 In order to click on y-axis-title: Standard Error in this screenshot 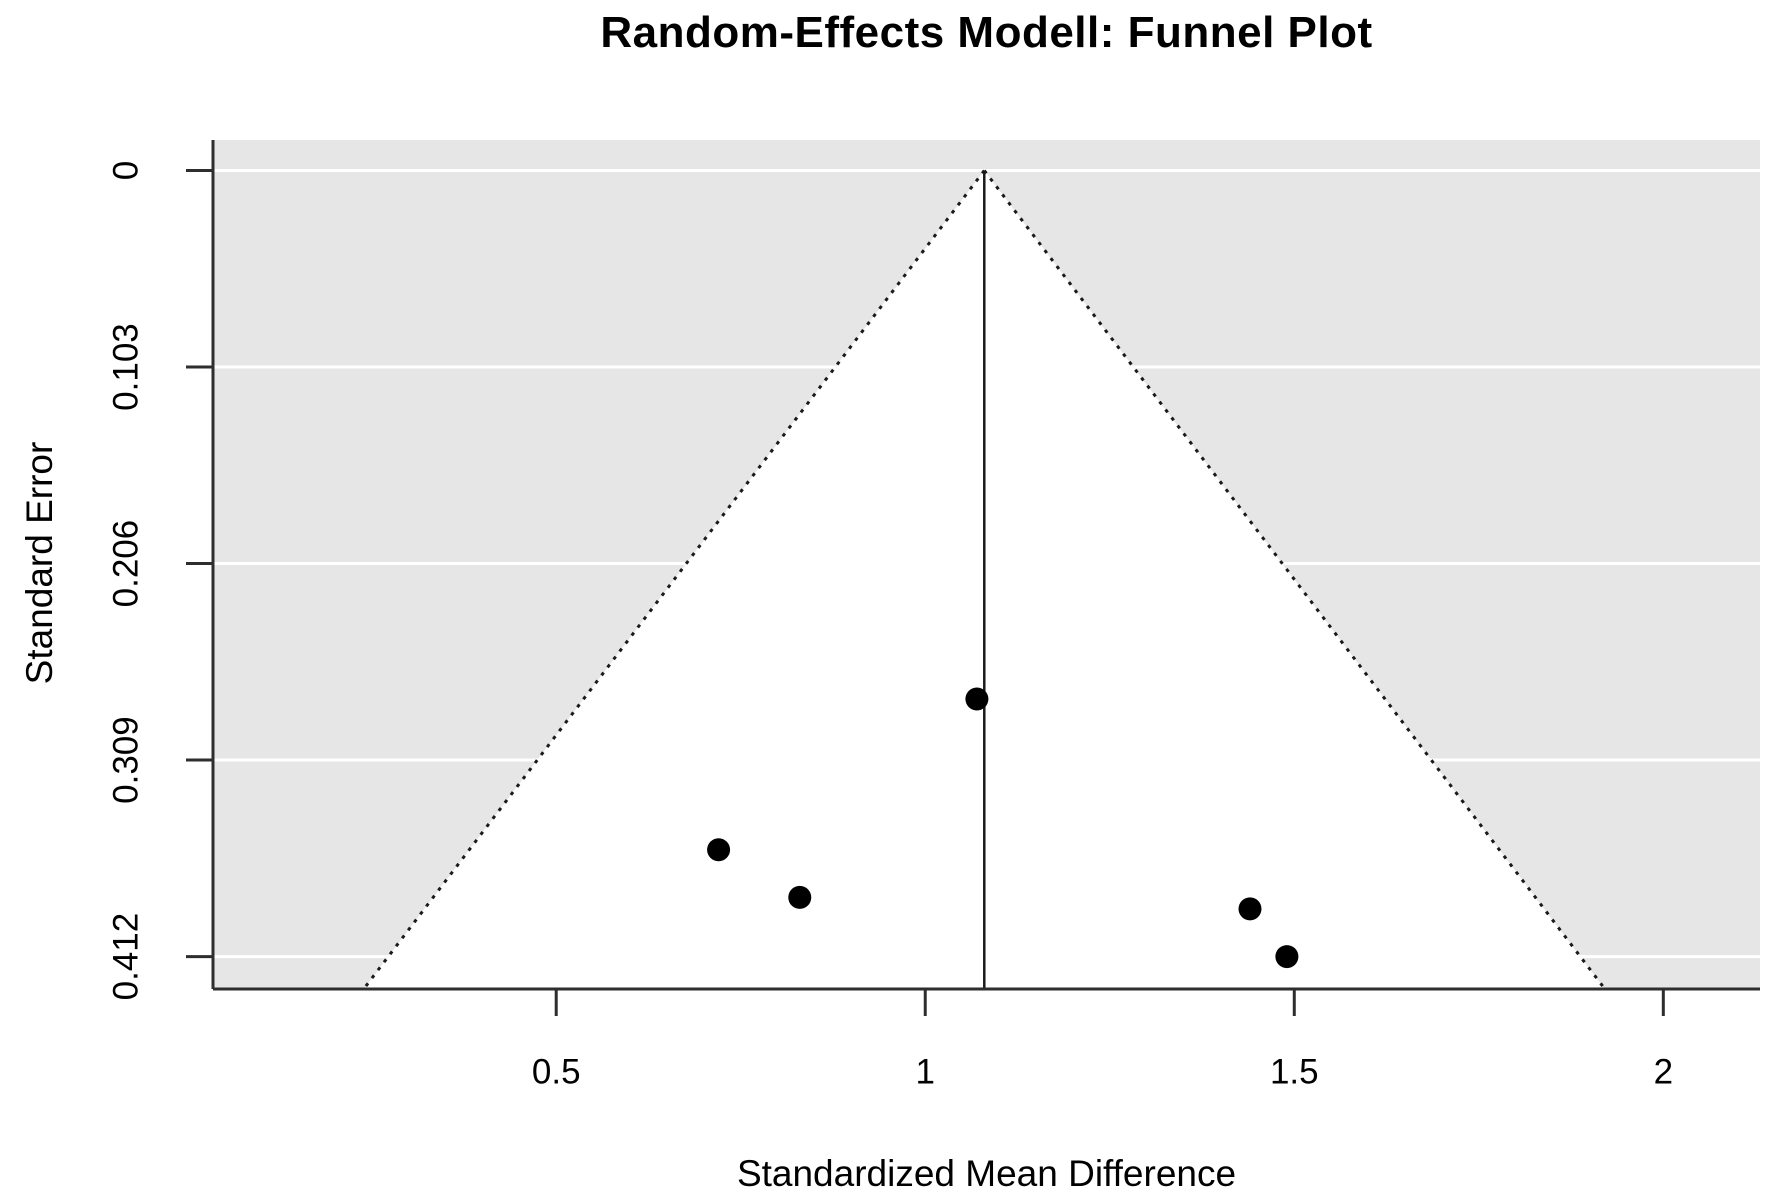, I will do `click(39, 563)`.